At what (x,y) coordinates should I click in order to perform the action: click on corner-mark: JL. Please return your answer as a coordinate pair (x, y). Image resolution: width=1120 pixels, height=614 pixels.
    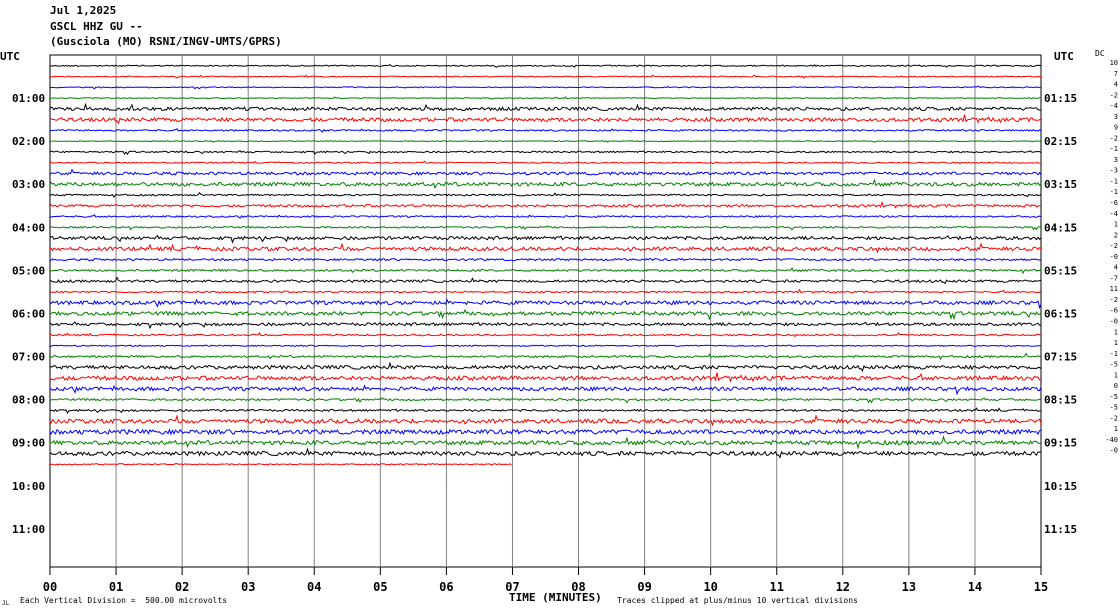
    Looking at the image, I should click on (6, 603).